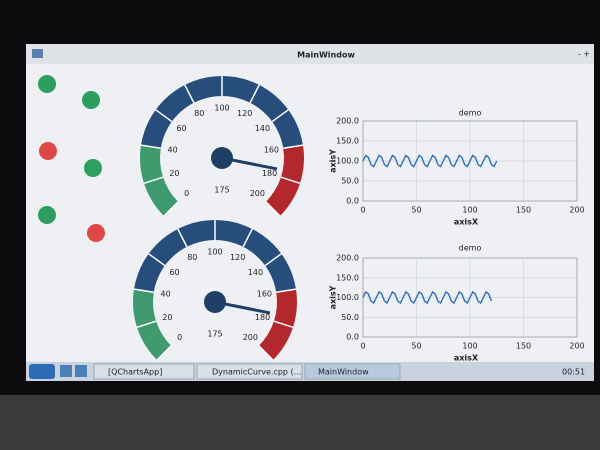 The width and height of the screenshot is (600, 450). What do you see at coordinates (214, 334) in the screenshot?
I see `gauge-value: 175` at bounding box center [214, 334].